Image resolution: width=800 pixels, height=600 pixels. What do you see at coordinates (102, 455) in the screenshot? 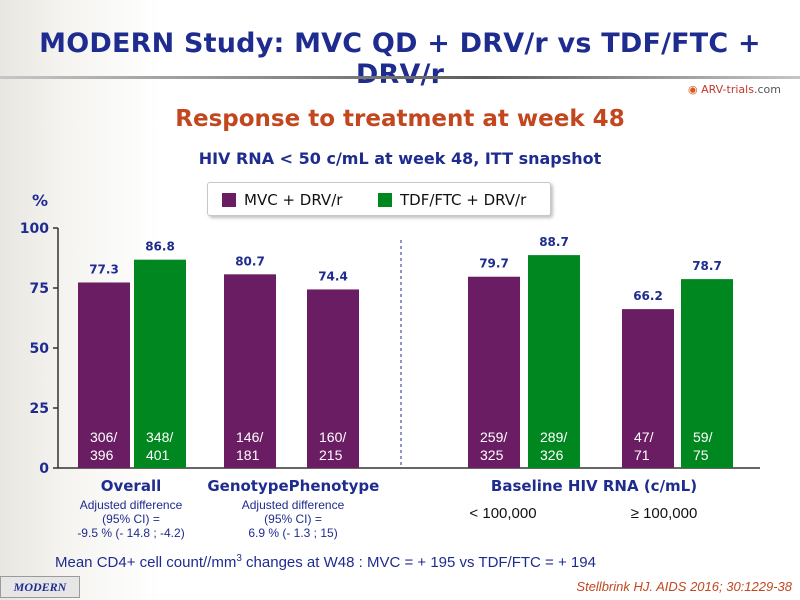
I see `bar-count-label: 396` at bounding box center [102, 455].